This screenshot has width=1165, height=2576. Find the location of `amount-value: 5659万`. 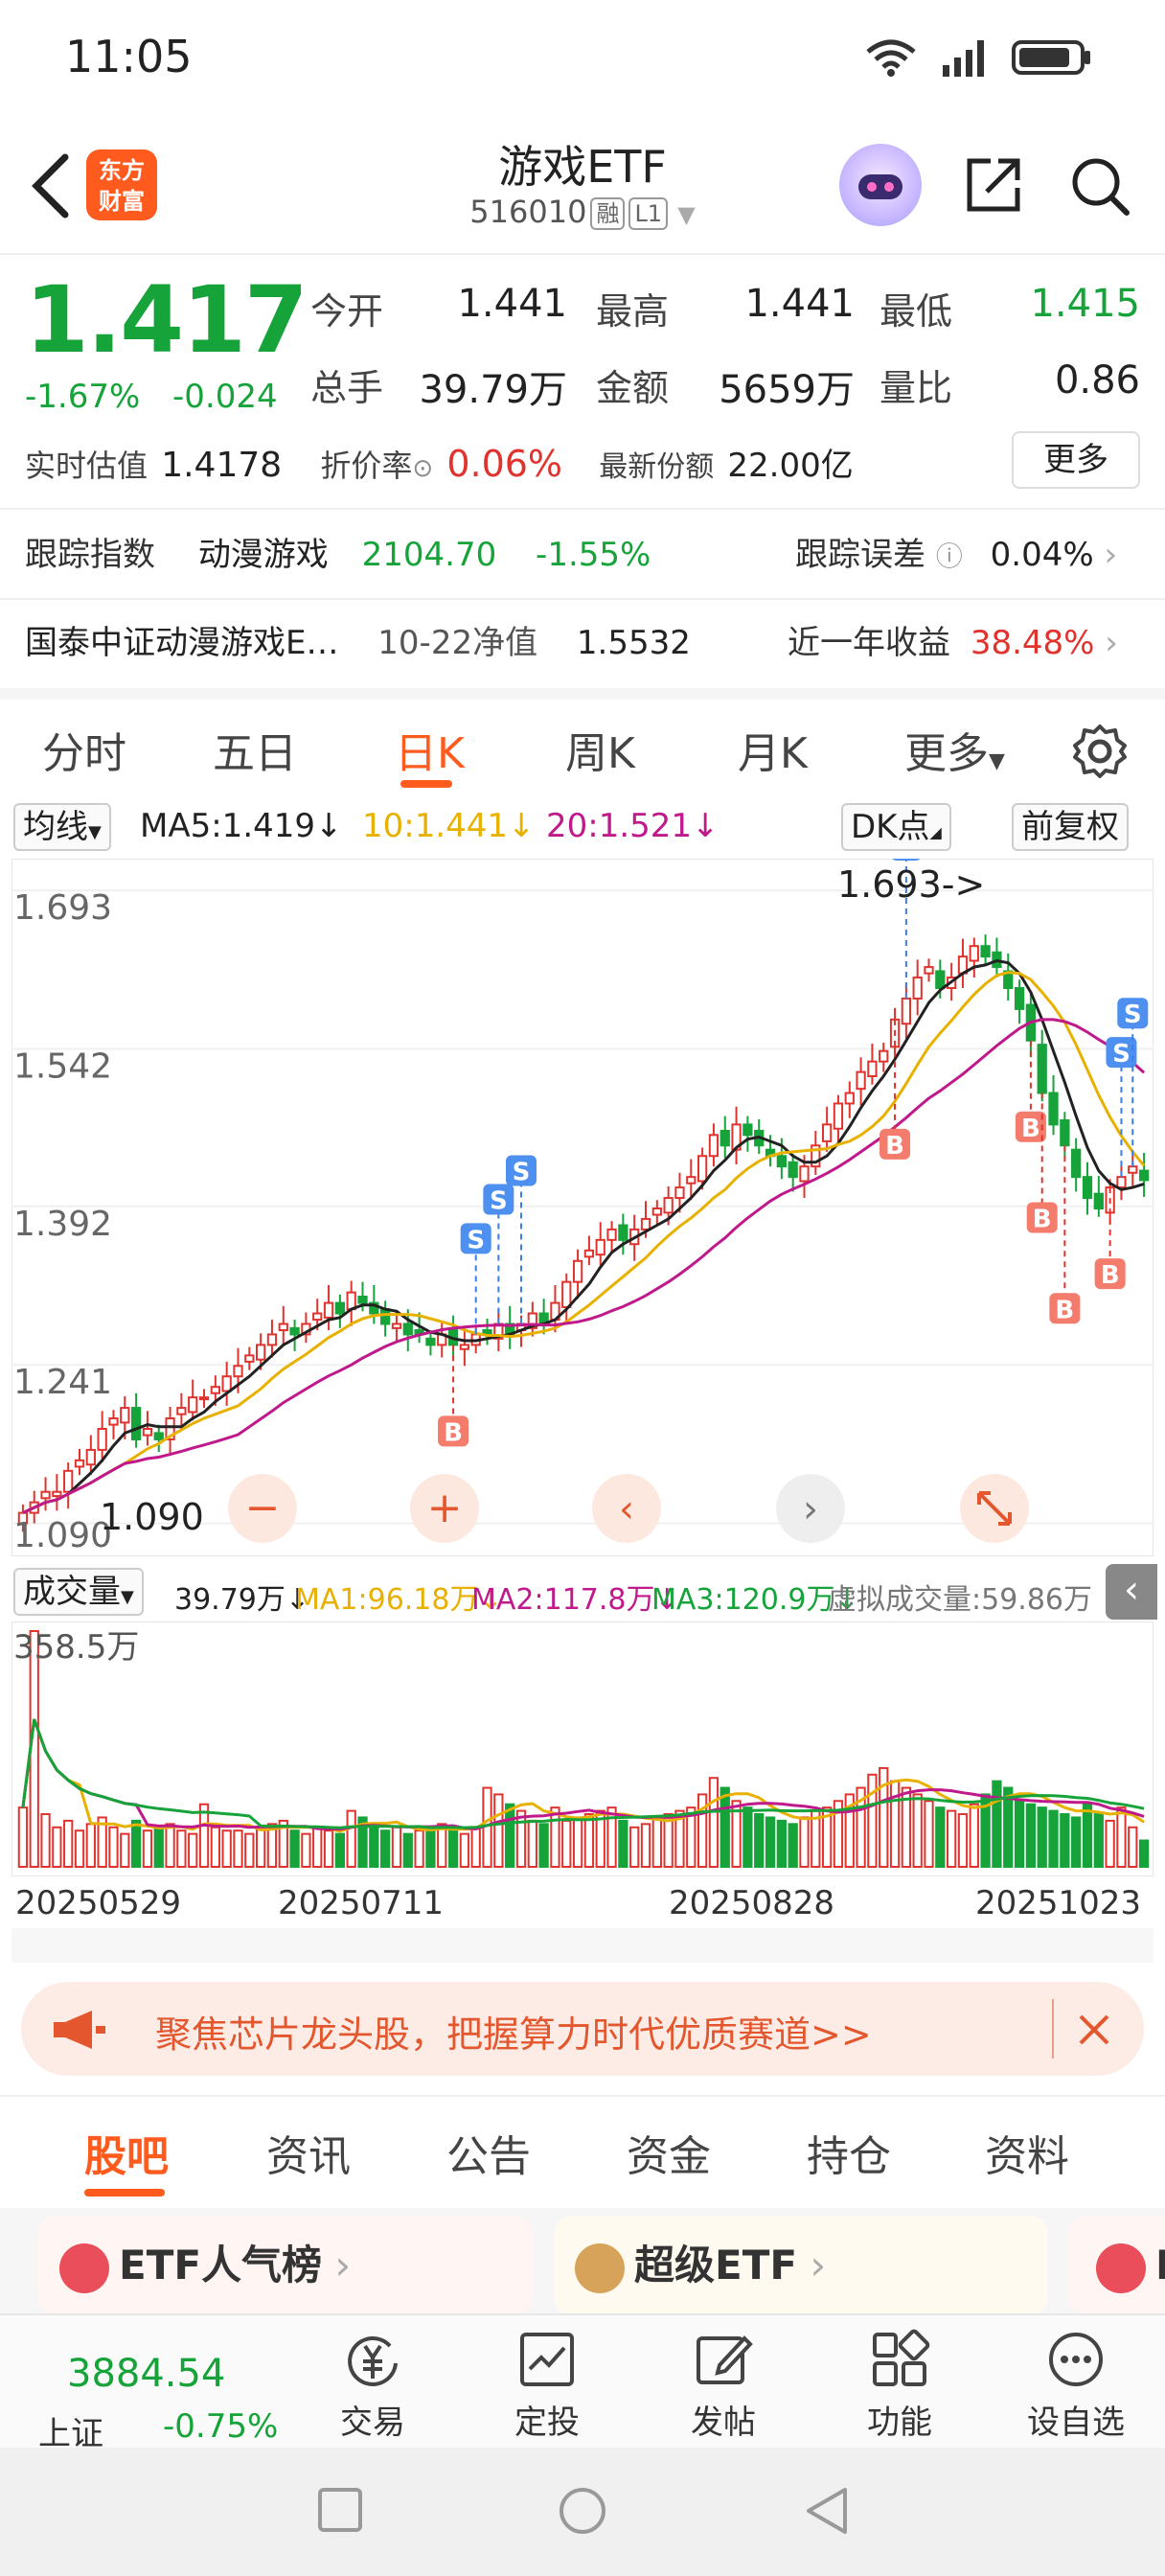

amount-value: 5659万 is located at coordinates (787, 390).